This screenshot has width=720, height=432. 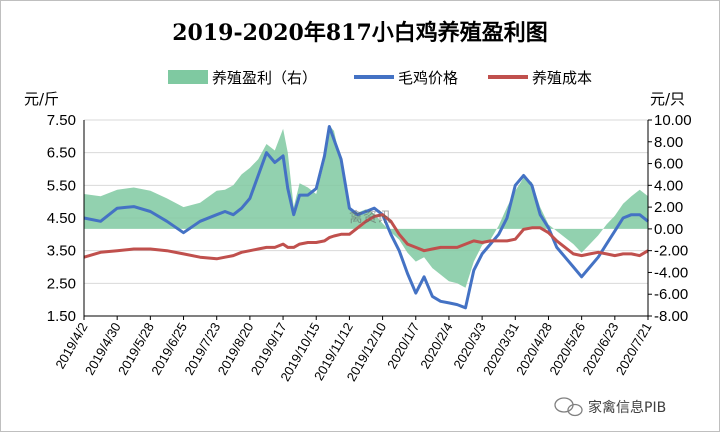 What do you see at coordinates (671, 272) in the screenshot?
I see `right-tick-label: -4.00` at bounding box center [671, 272].